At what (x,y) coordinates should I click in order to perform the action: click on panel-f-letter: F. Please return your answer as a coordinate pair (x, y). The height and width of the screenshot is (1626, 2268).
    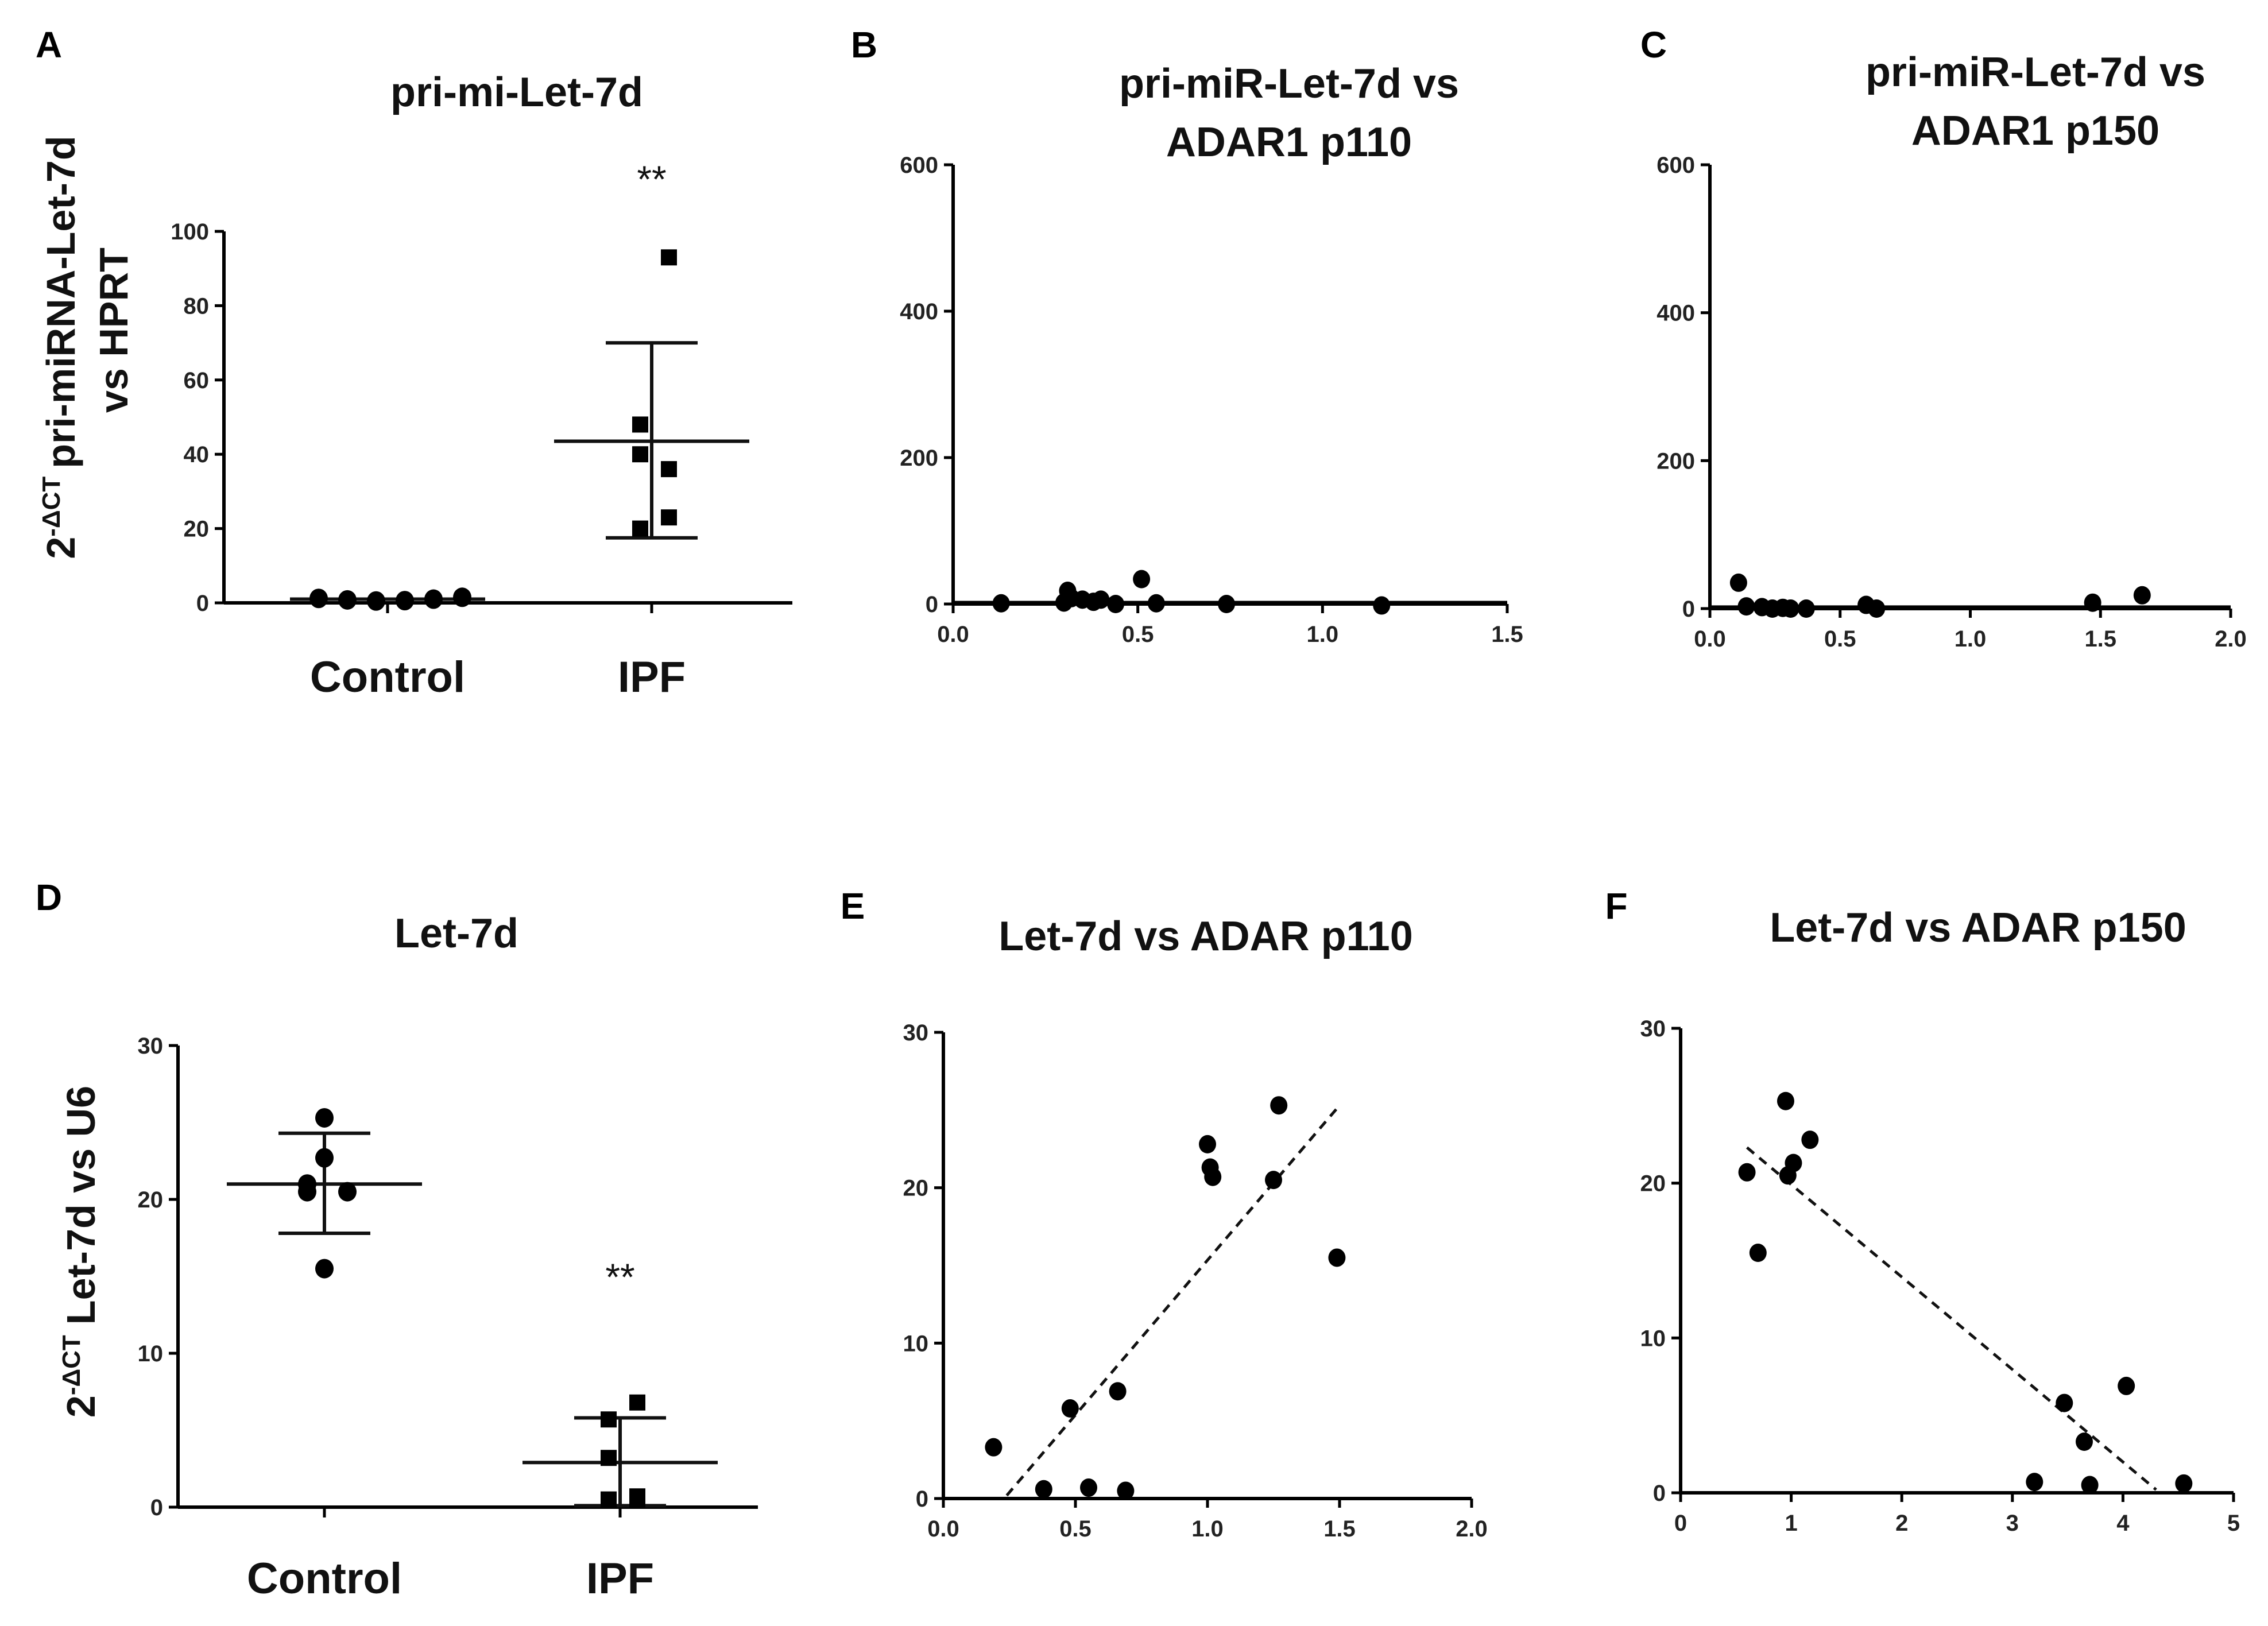
    Looking at the image, I should click on (1616, 906).